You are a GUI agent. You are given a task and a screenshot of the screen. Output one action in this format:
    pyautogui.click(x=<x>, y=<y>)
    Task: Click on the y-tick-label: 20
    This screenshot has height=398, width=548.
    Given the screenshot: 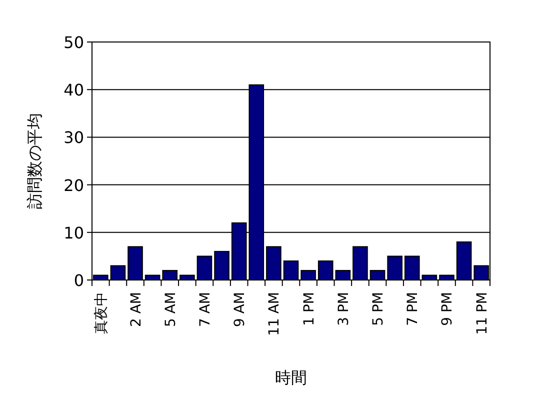 What is the action you would take?
    pyautogui.click(x=74, y=185)
    